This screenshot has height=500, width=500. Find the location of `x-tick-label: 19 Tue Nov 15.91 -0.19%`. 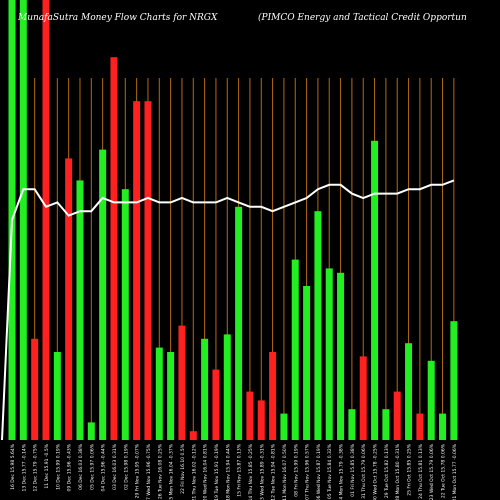

x-tick-label: 19 Tue Nov 15.91 -0.19% is located at coordinates (217, 471).